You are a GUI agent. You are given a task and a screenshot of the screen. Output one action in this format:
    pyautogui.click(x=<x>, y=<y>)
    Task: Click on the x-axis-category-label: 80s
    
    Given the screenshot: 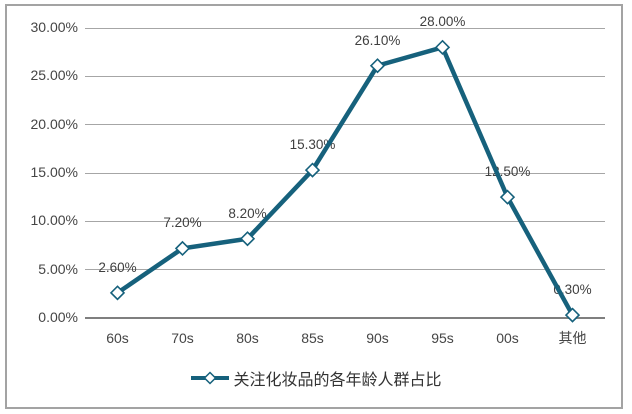 What is the action you would take?
    pyautogui.click(x=247, y=338)
    